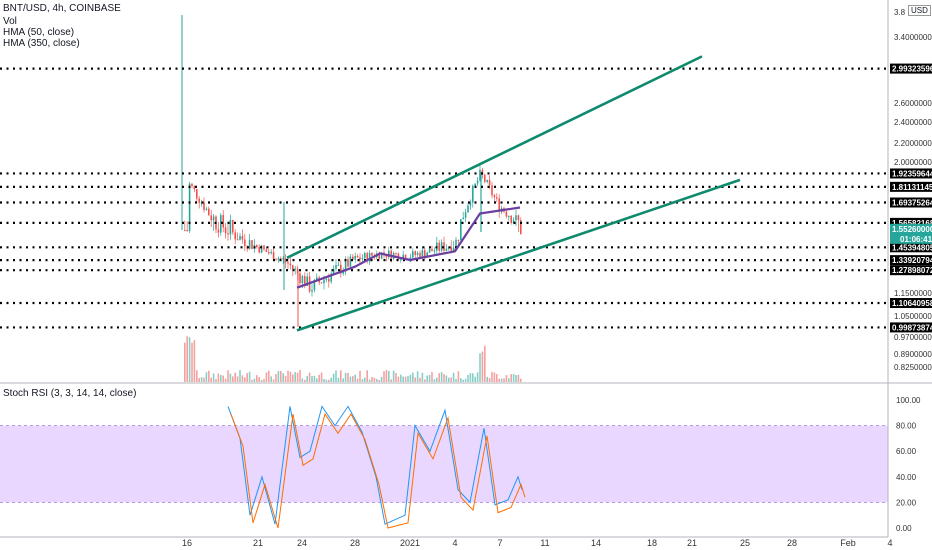 This screenshot has height=550, width=932. I want to click on price-tick: 3.8, so click(900, 12).